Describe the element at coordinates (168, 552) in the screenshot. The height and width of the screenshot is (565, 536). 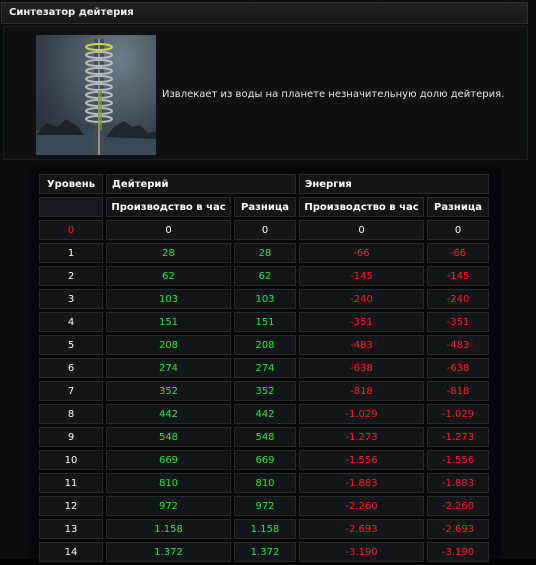
I see `deuterium-production-cell: 1.372` at that location.